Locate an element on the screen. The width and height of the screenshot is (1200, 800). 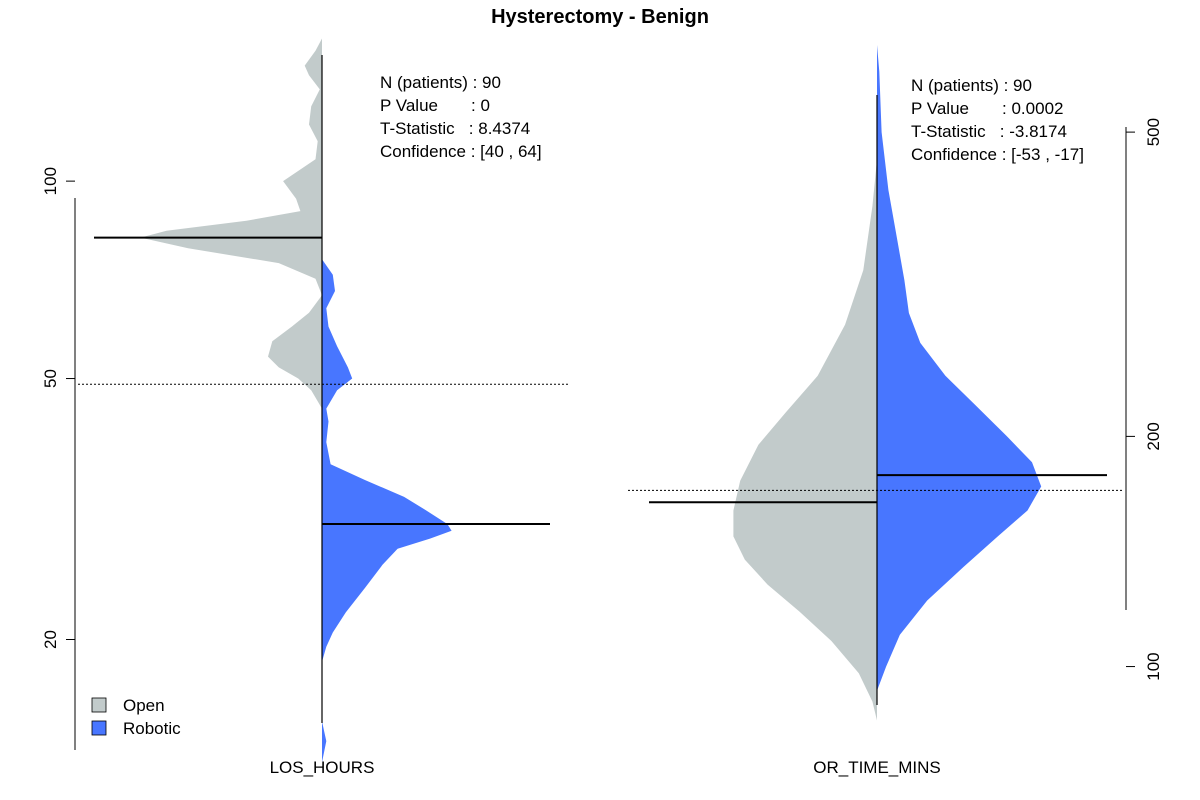
y-tick-label: 20 is located at coordinates (50, 639).